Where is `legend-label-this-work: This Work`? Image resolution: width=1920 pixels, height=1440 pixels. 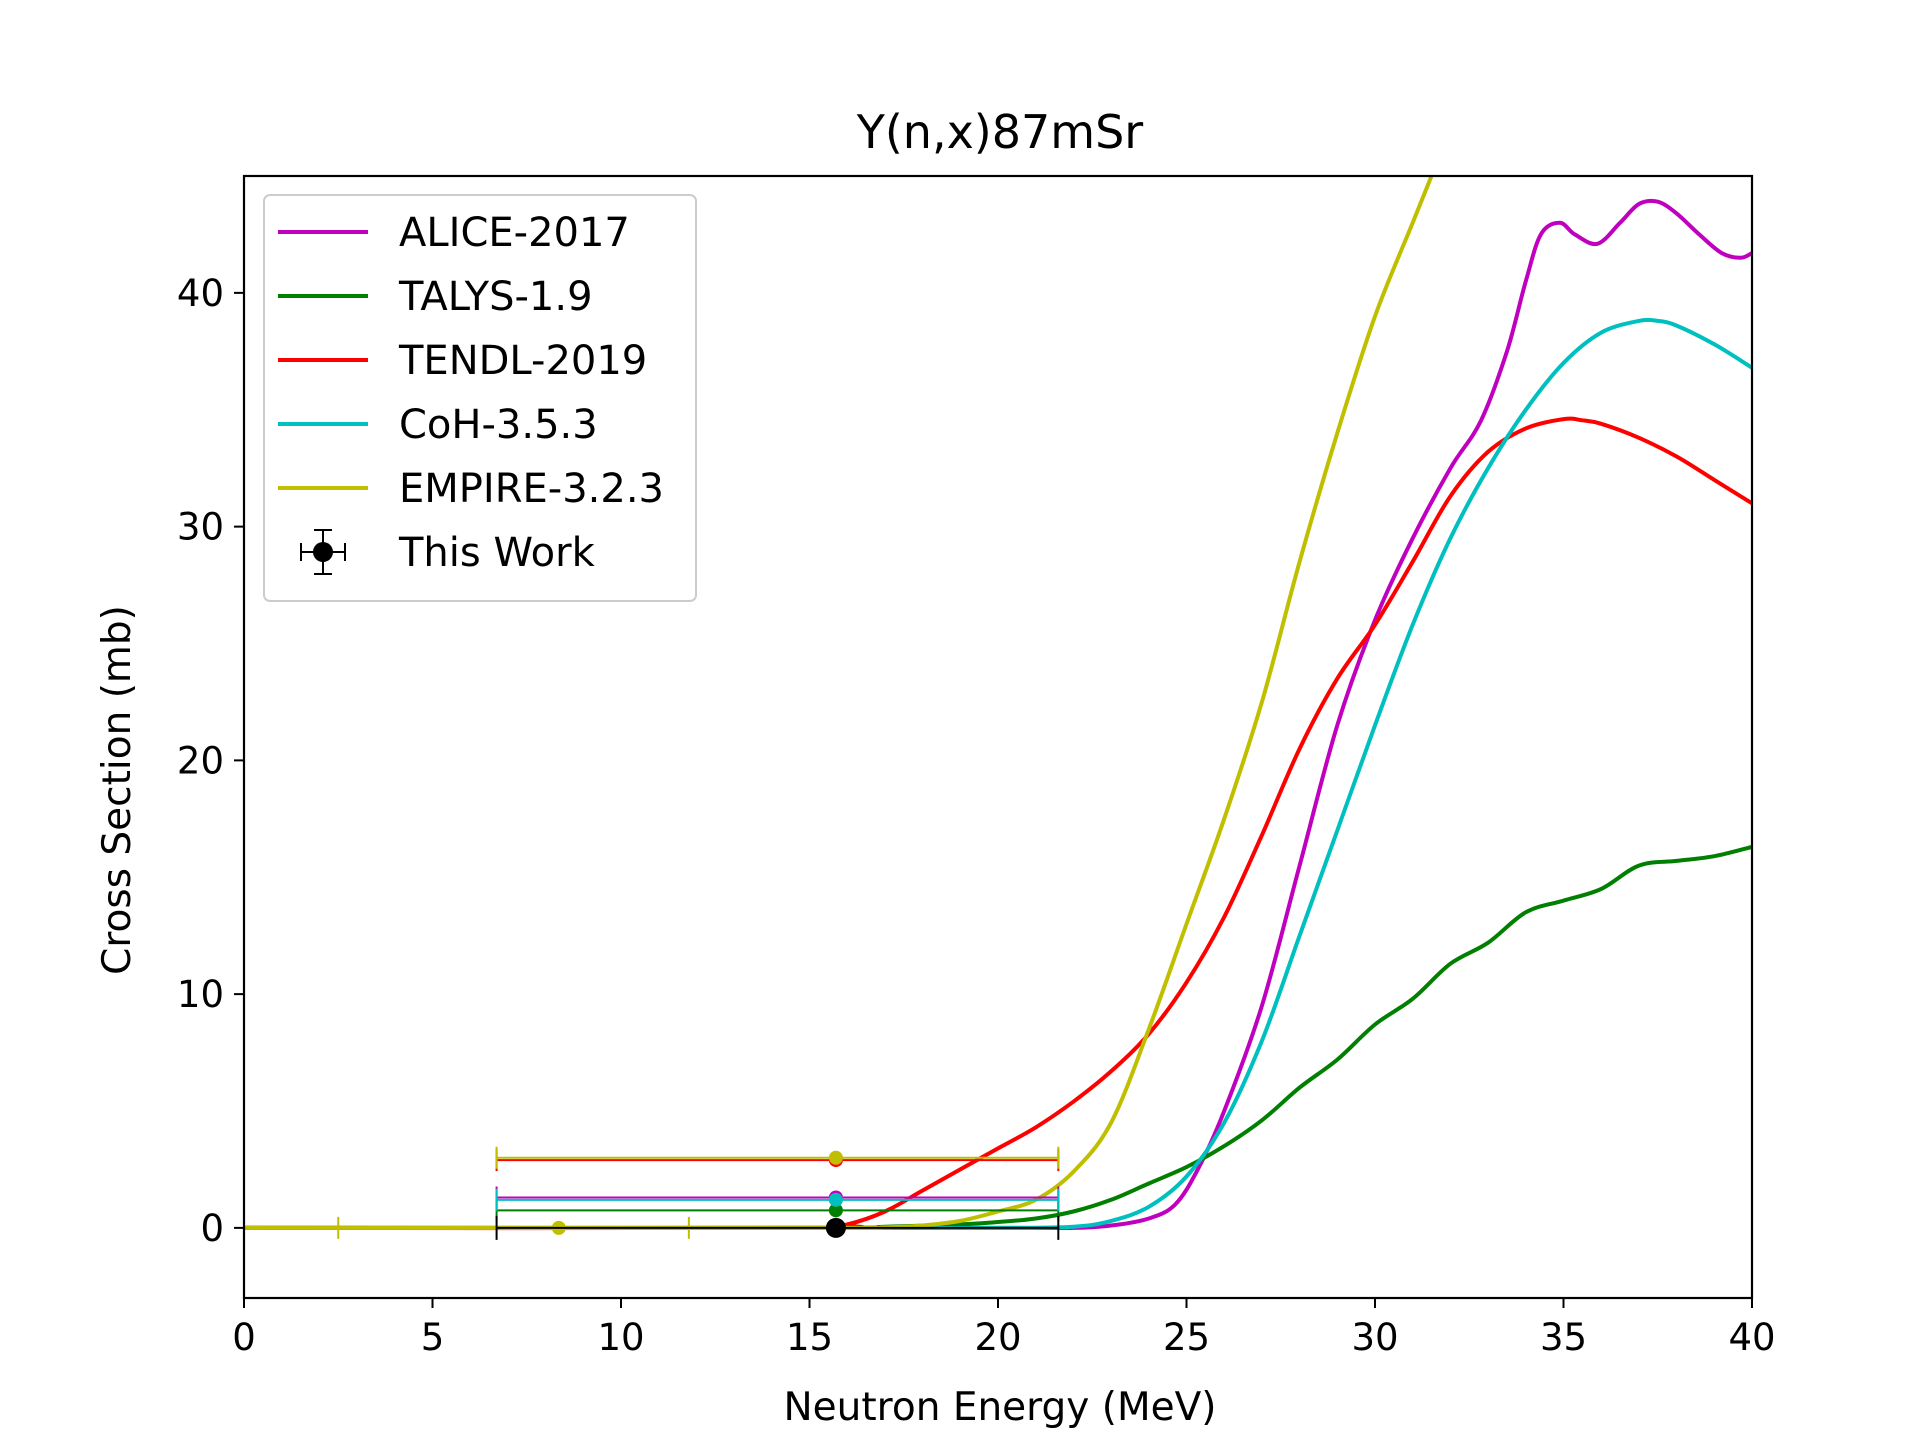
legend-label-this-work: This Work is located at coordinates (497, 553).